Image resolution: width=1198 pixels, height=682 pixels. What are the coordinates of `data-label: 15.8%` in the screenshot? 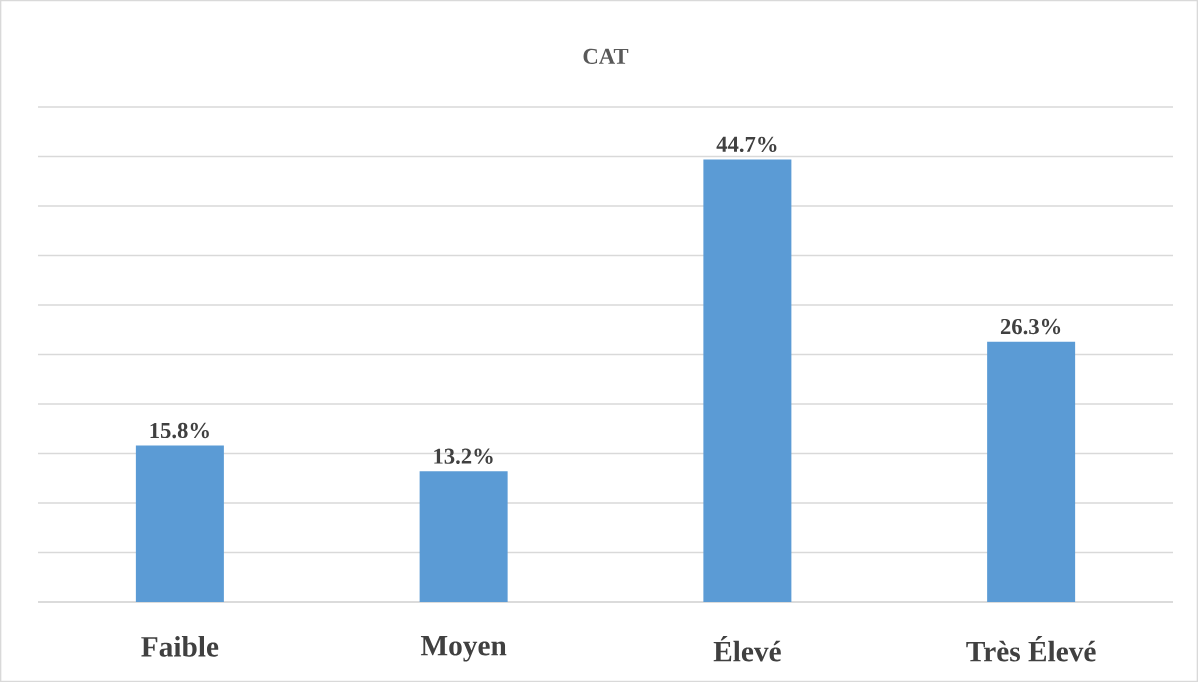 It's located at (179, 430).